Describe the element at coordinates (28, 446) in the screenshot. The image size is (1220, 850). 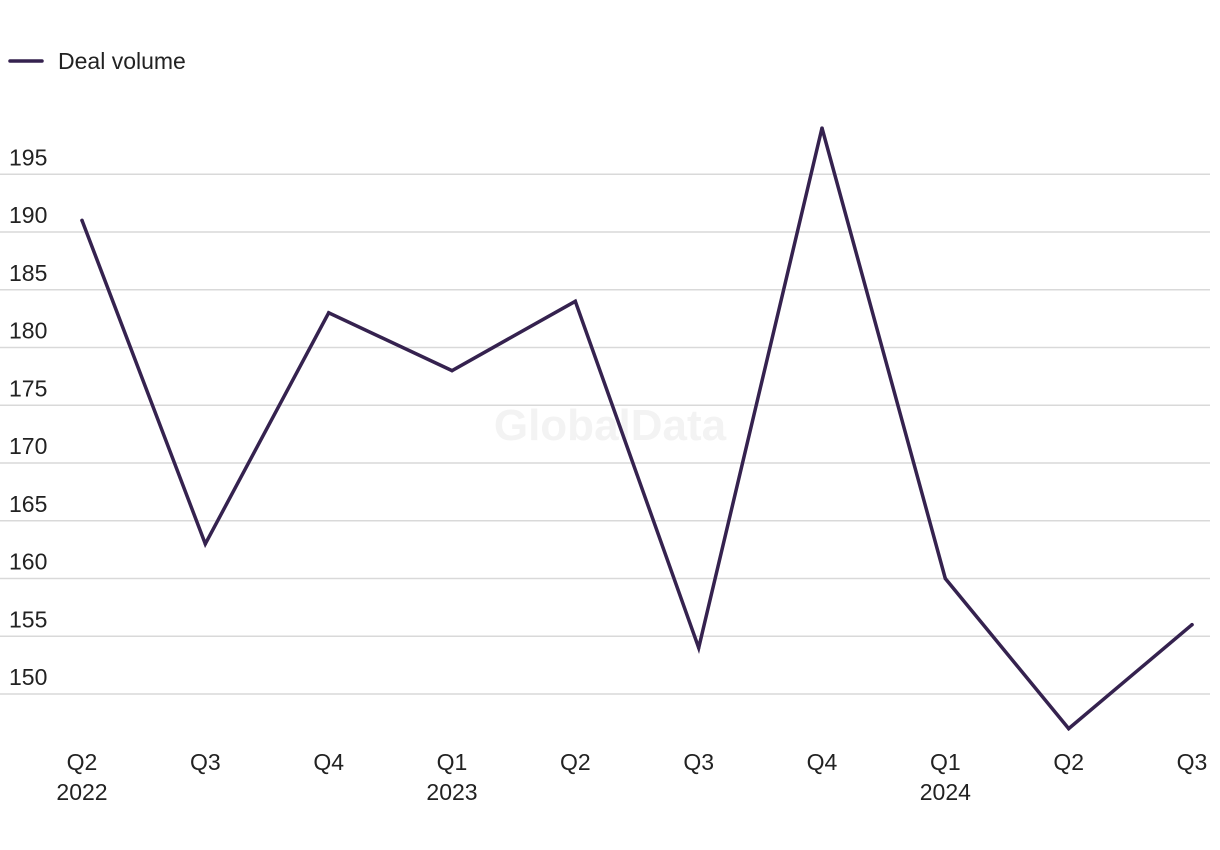
I see `y-tick-label: 170` at that location.